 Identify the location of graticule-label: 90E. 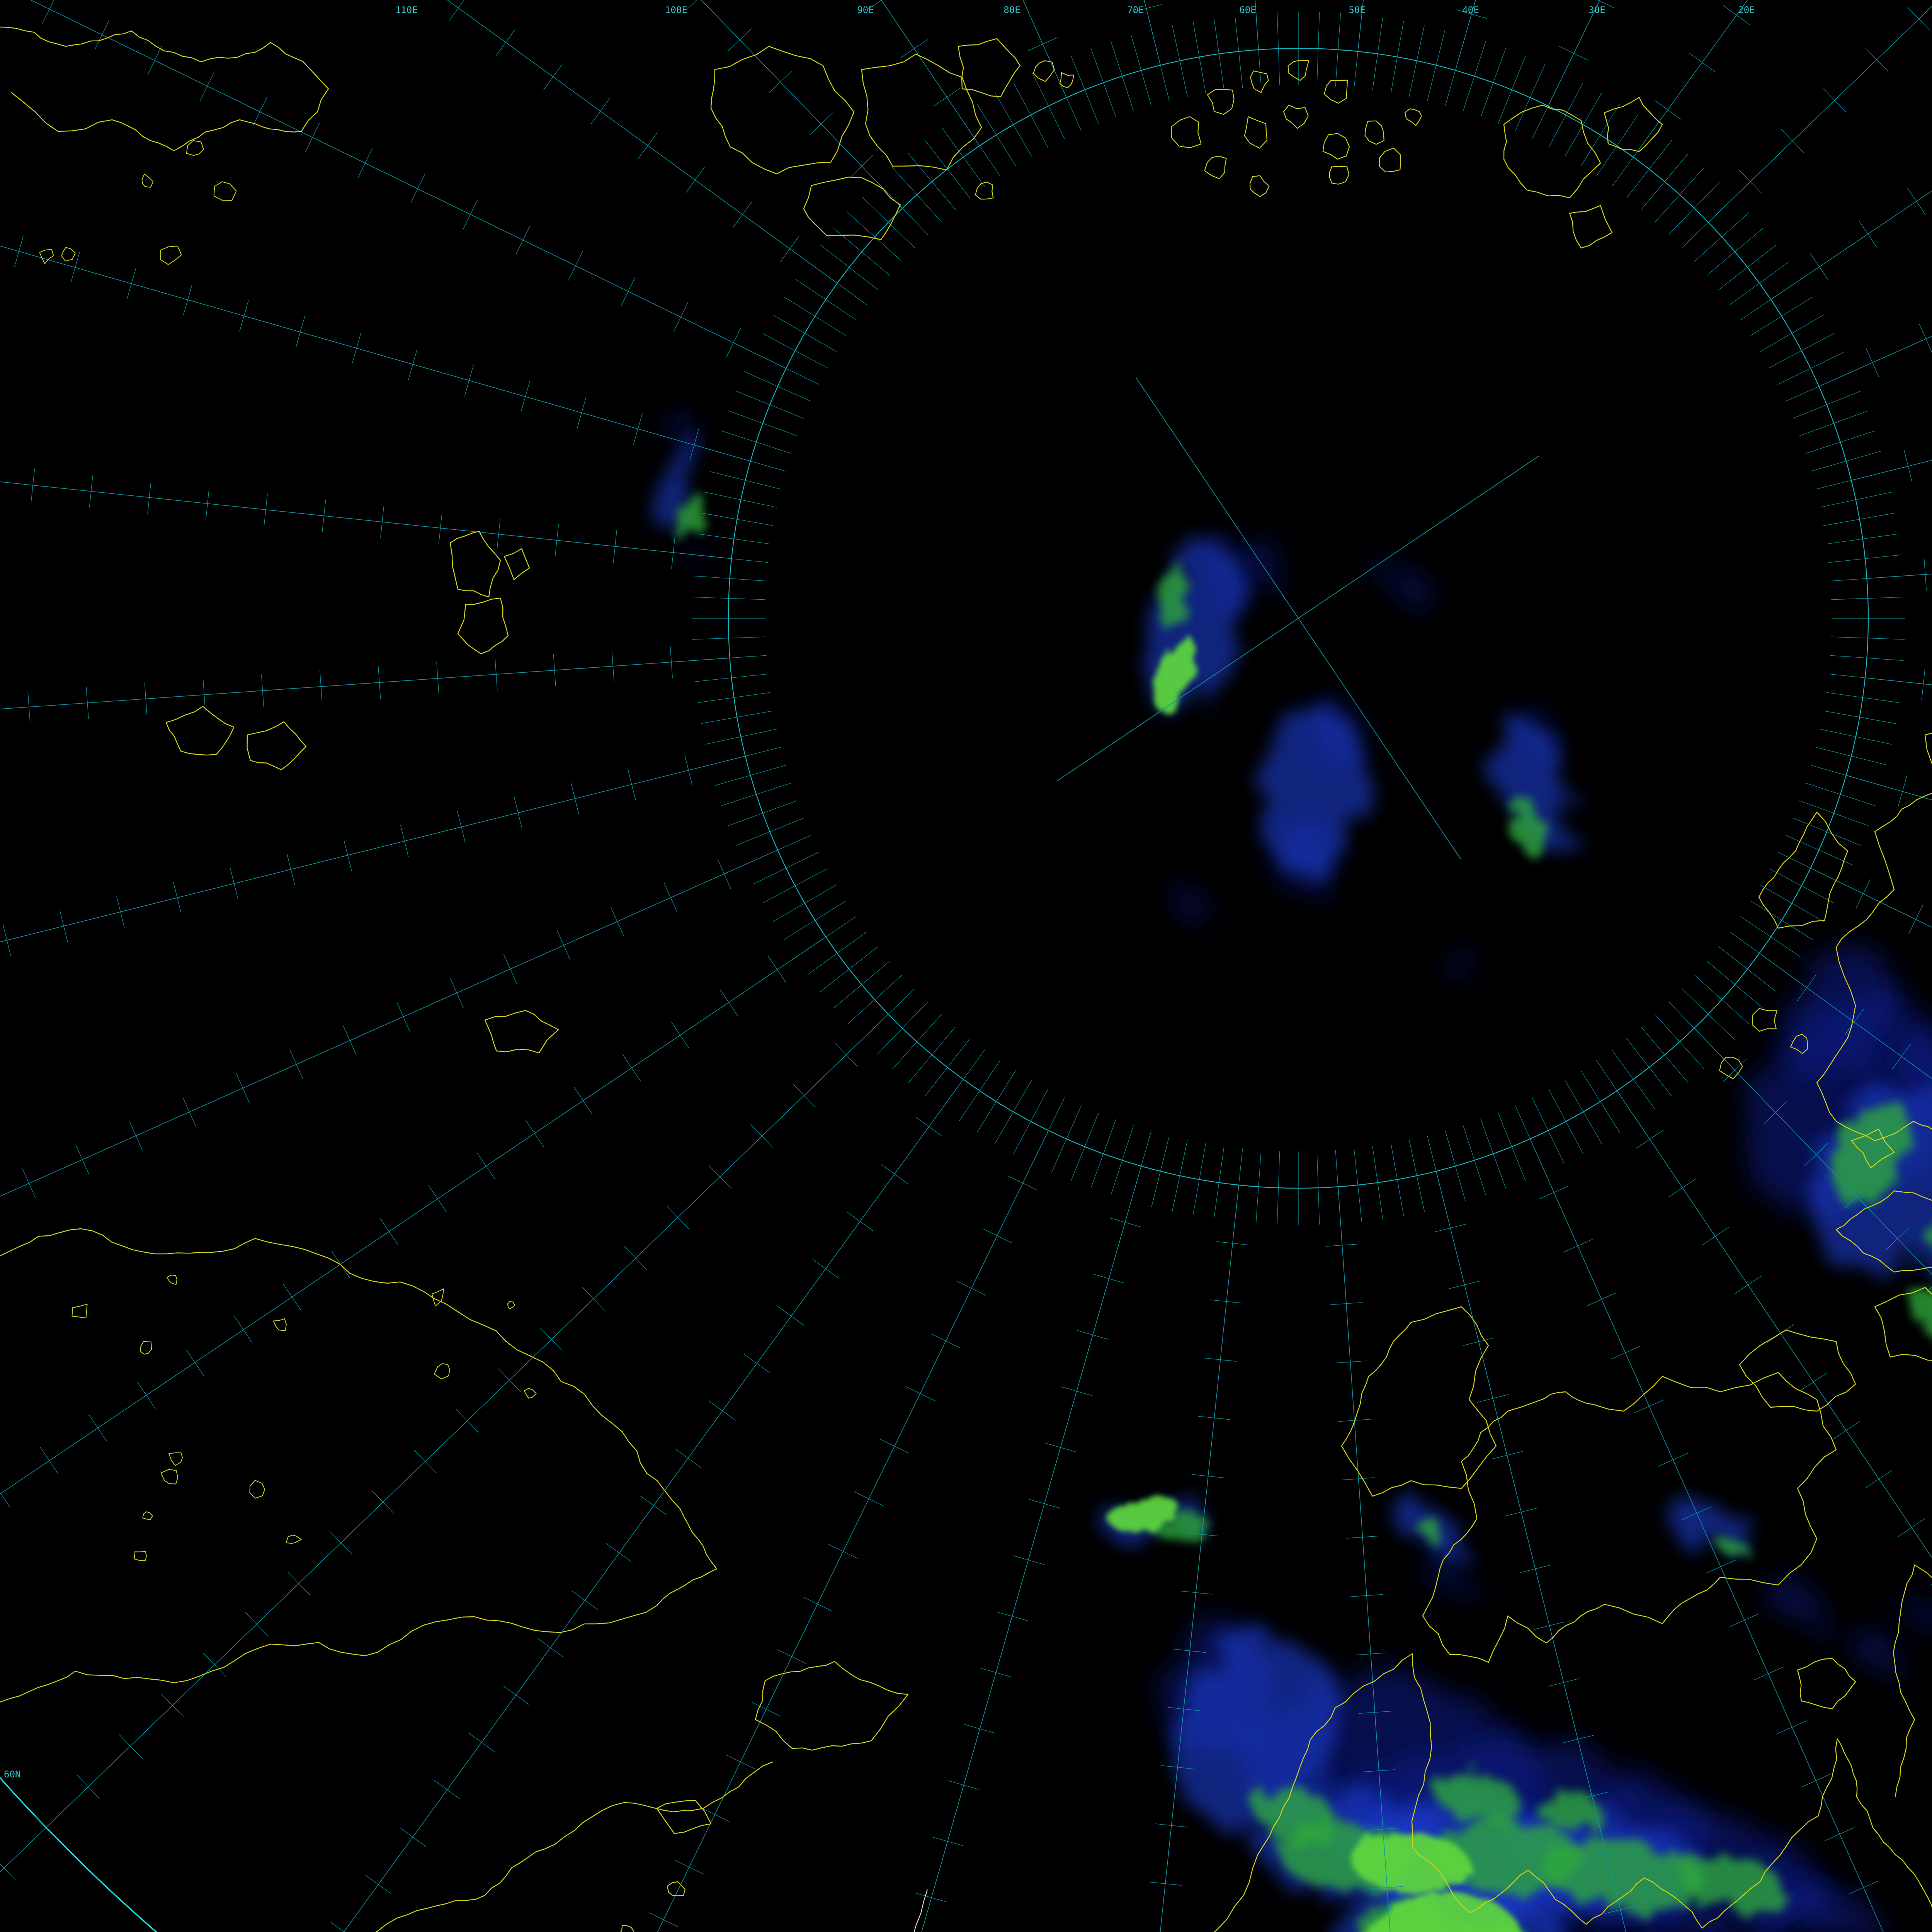
(865, 10).